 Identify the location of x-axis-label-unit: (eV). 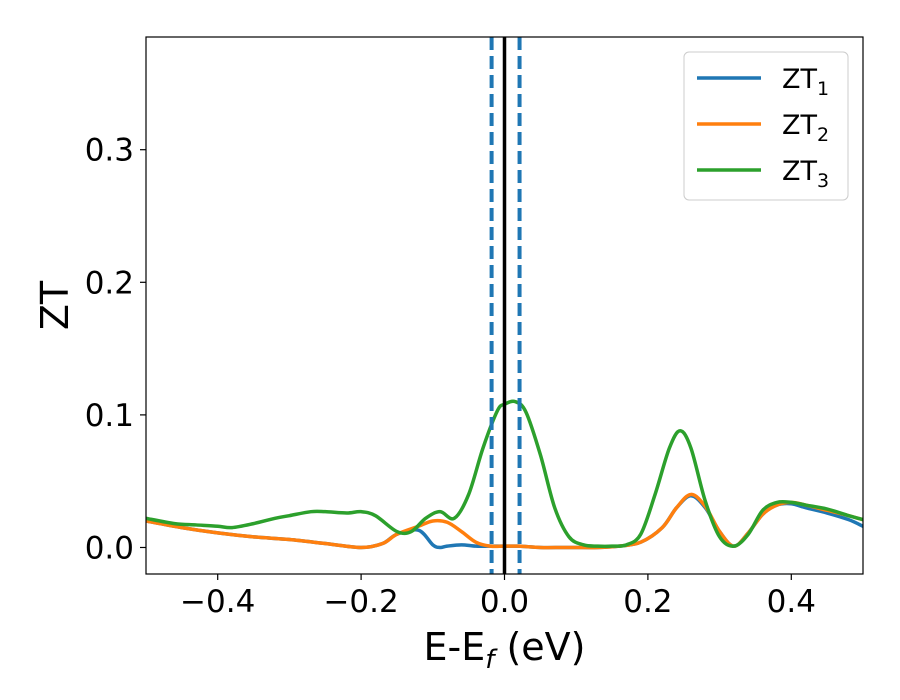
(539, 647).